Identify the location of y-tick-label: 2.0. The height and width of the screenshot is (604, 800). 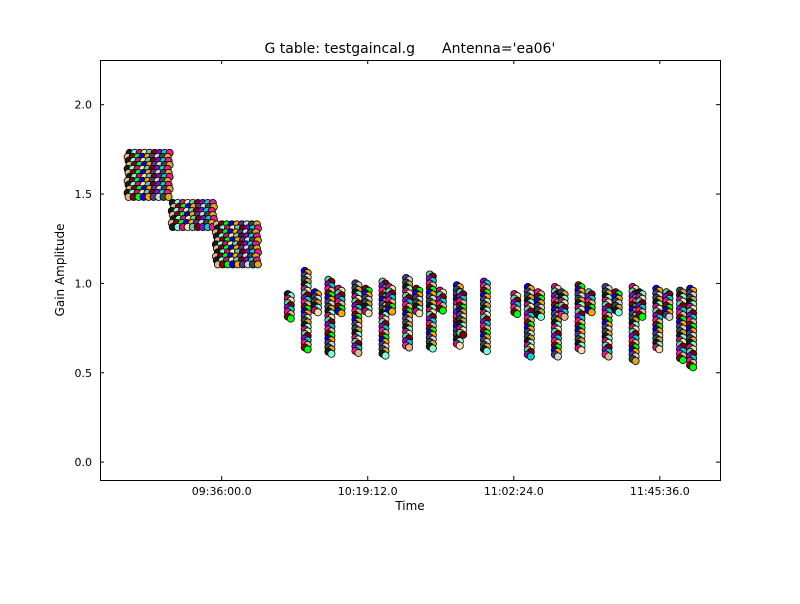
(84, 105).